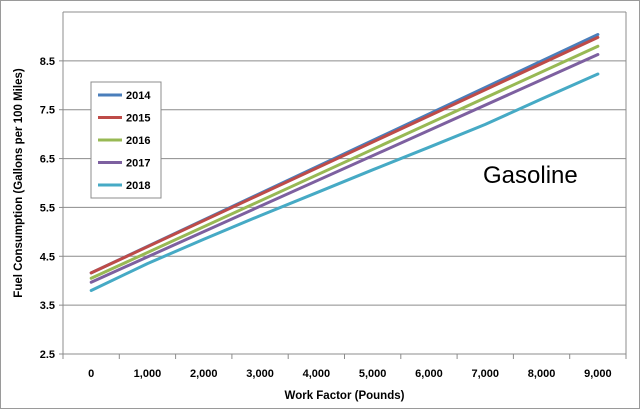  Describe the element at coordinates (91, 374) in the screenshot. I see `x-tick-label: 0` at that location.